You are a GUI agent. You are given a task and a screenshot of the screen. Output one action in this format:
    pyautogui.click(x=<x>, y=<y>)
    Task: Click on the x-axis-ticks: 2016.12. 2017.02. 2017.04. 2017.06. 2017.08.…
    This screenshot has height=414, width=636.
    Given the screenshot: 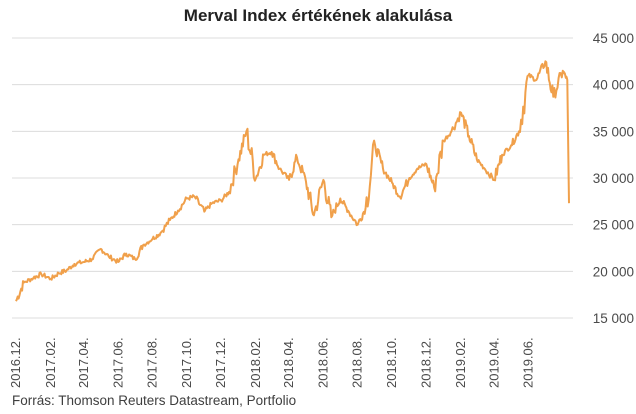 What is the action you would take?
    pyautogui.click(x=272, y=362)
    